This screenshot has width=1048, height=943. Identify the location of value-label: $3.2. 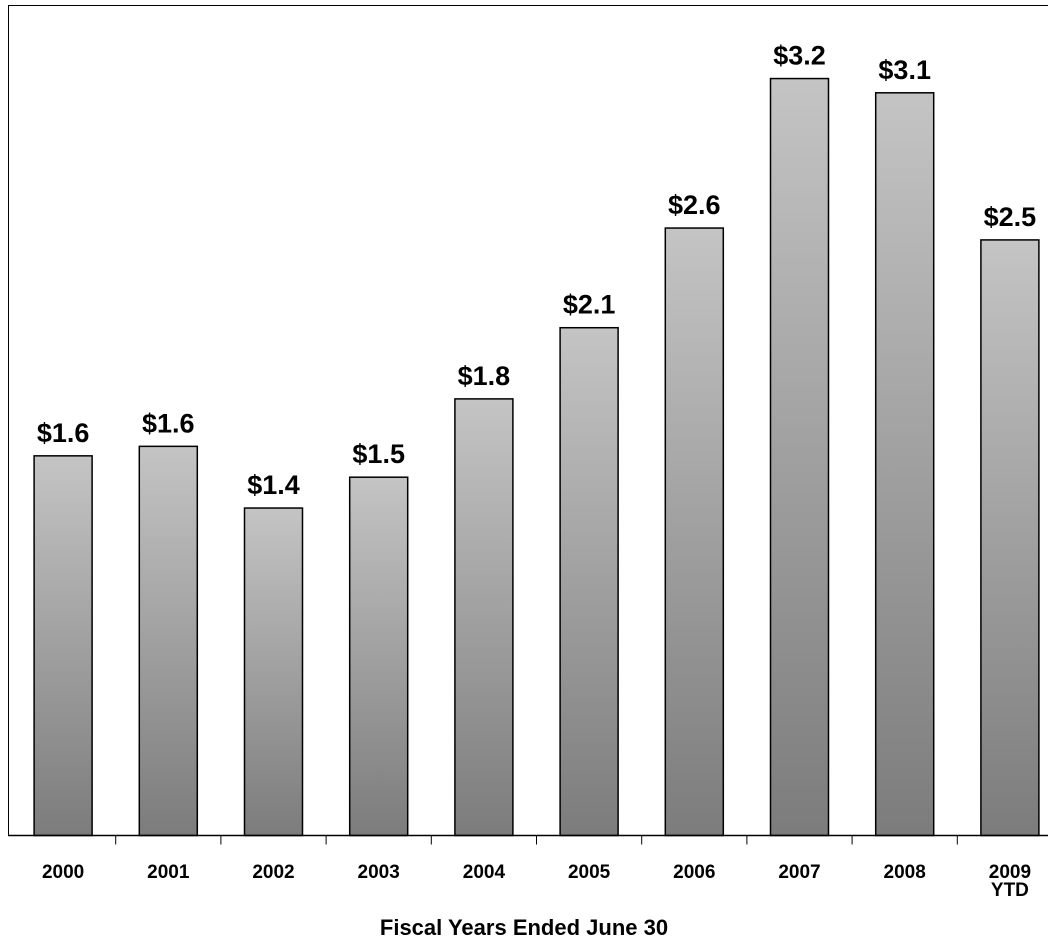
(799, 56).